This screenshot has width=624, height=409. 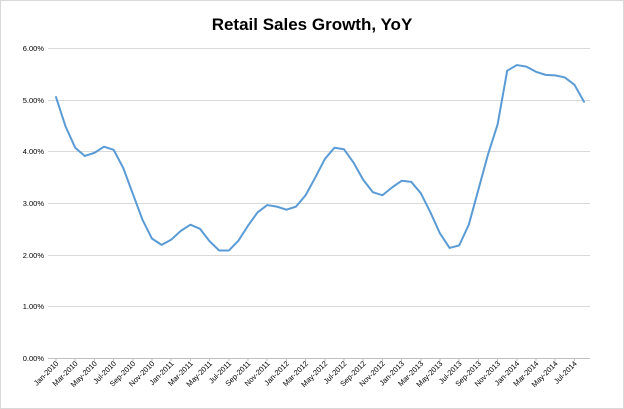 I want to click on y-tick-label: 3.00%, so click(x=34, y=203).